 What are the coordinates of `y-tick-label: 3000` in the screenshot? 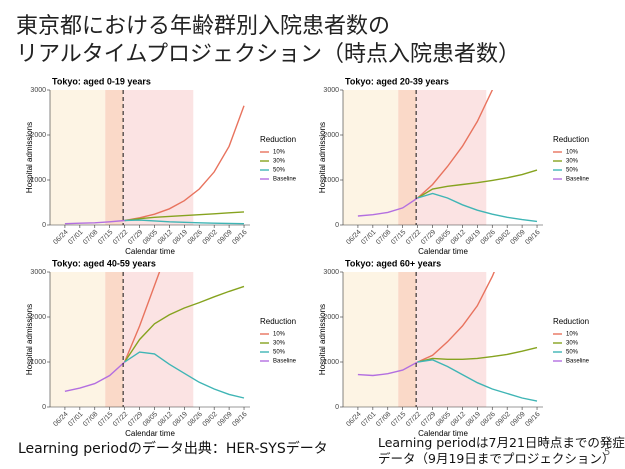 It's located at (331, 272).